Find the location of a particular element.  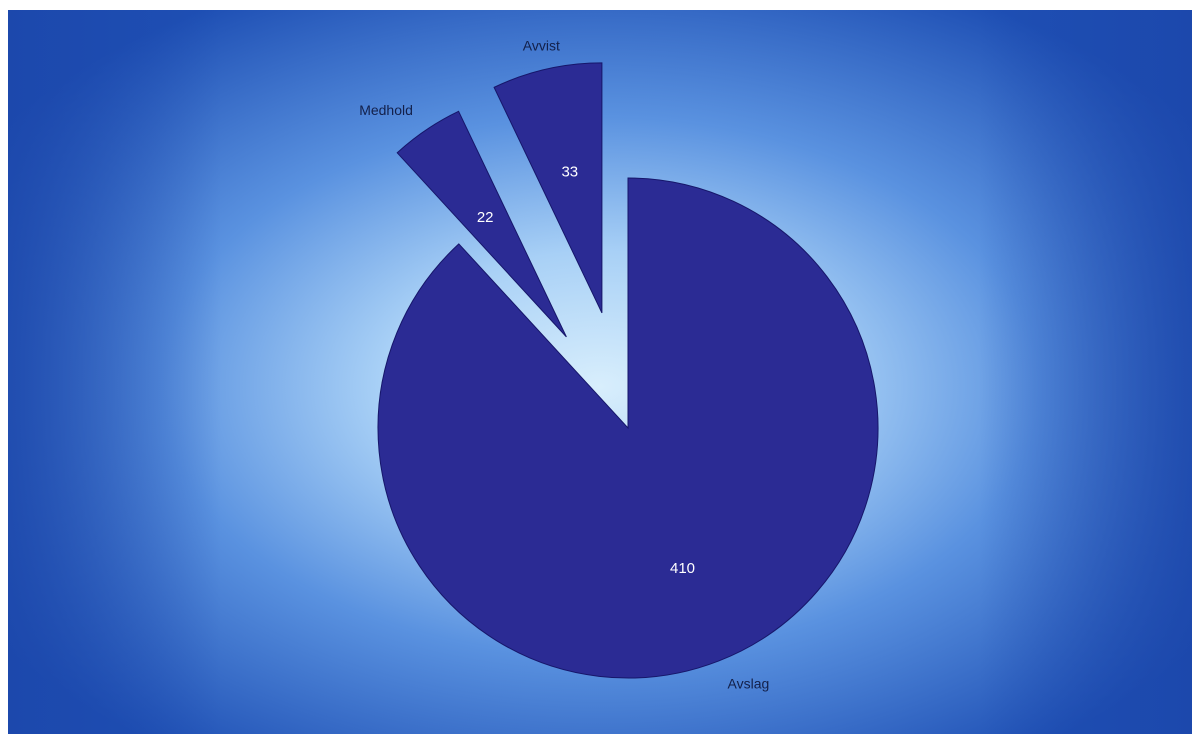

value-label-medhold: 22 is located at coordinates (485, 217).